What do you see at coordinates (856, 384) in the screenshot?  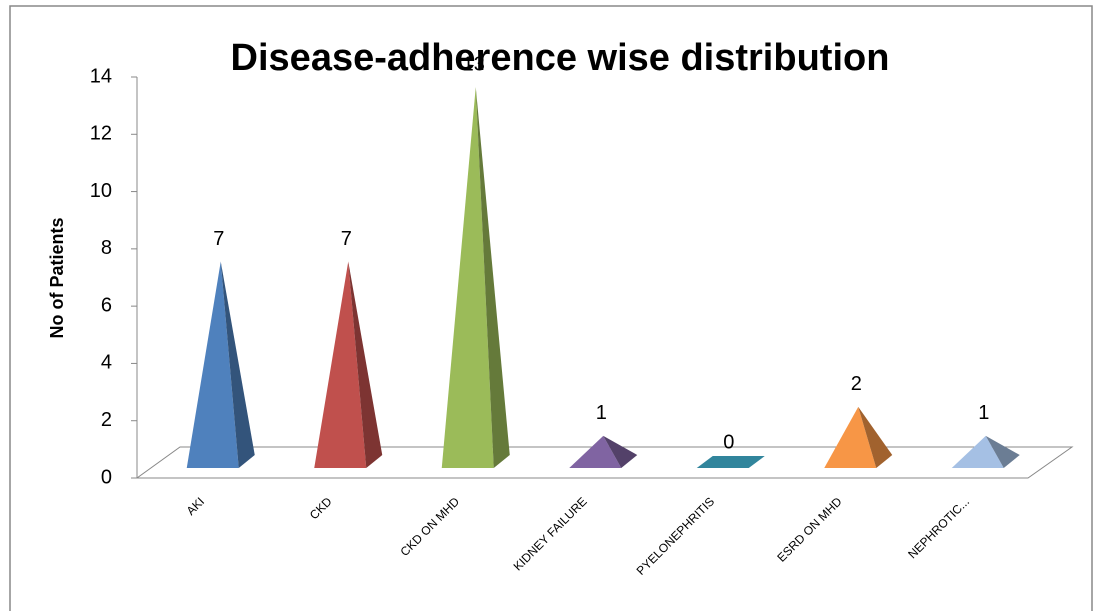 I see `data-label: 2` at bounding box center [856, 384].